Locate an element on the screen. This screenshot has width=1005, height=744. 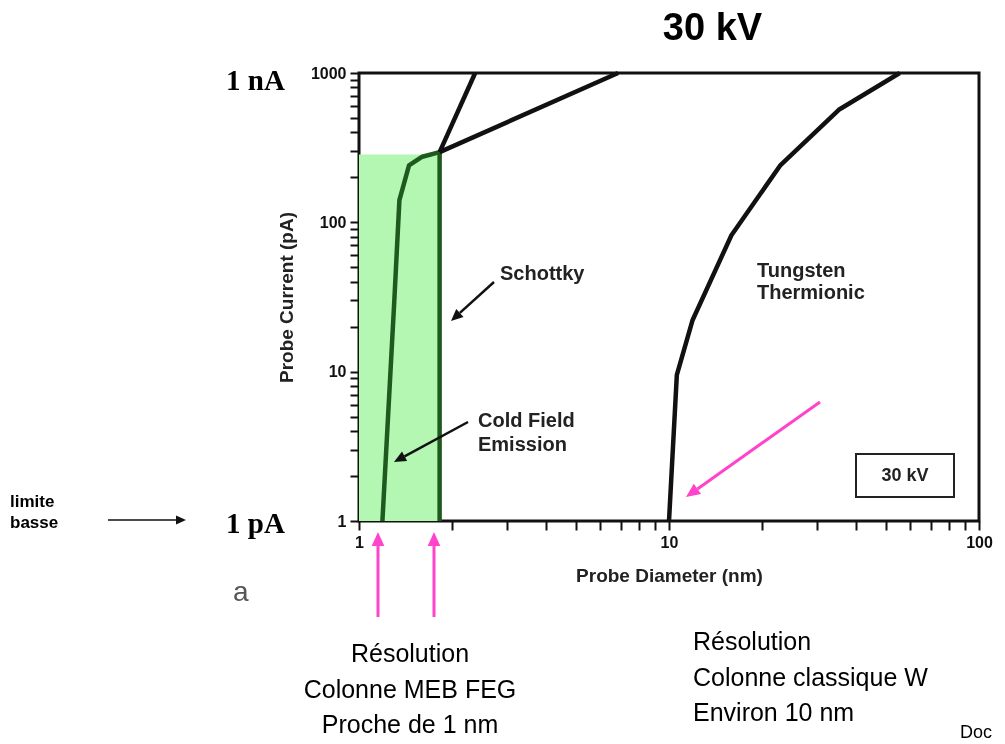
text: limite basse is located at coordinates (34, 512).